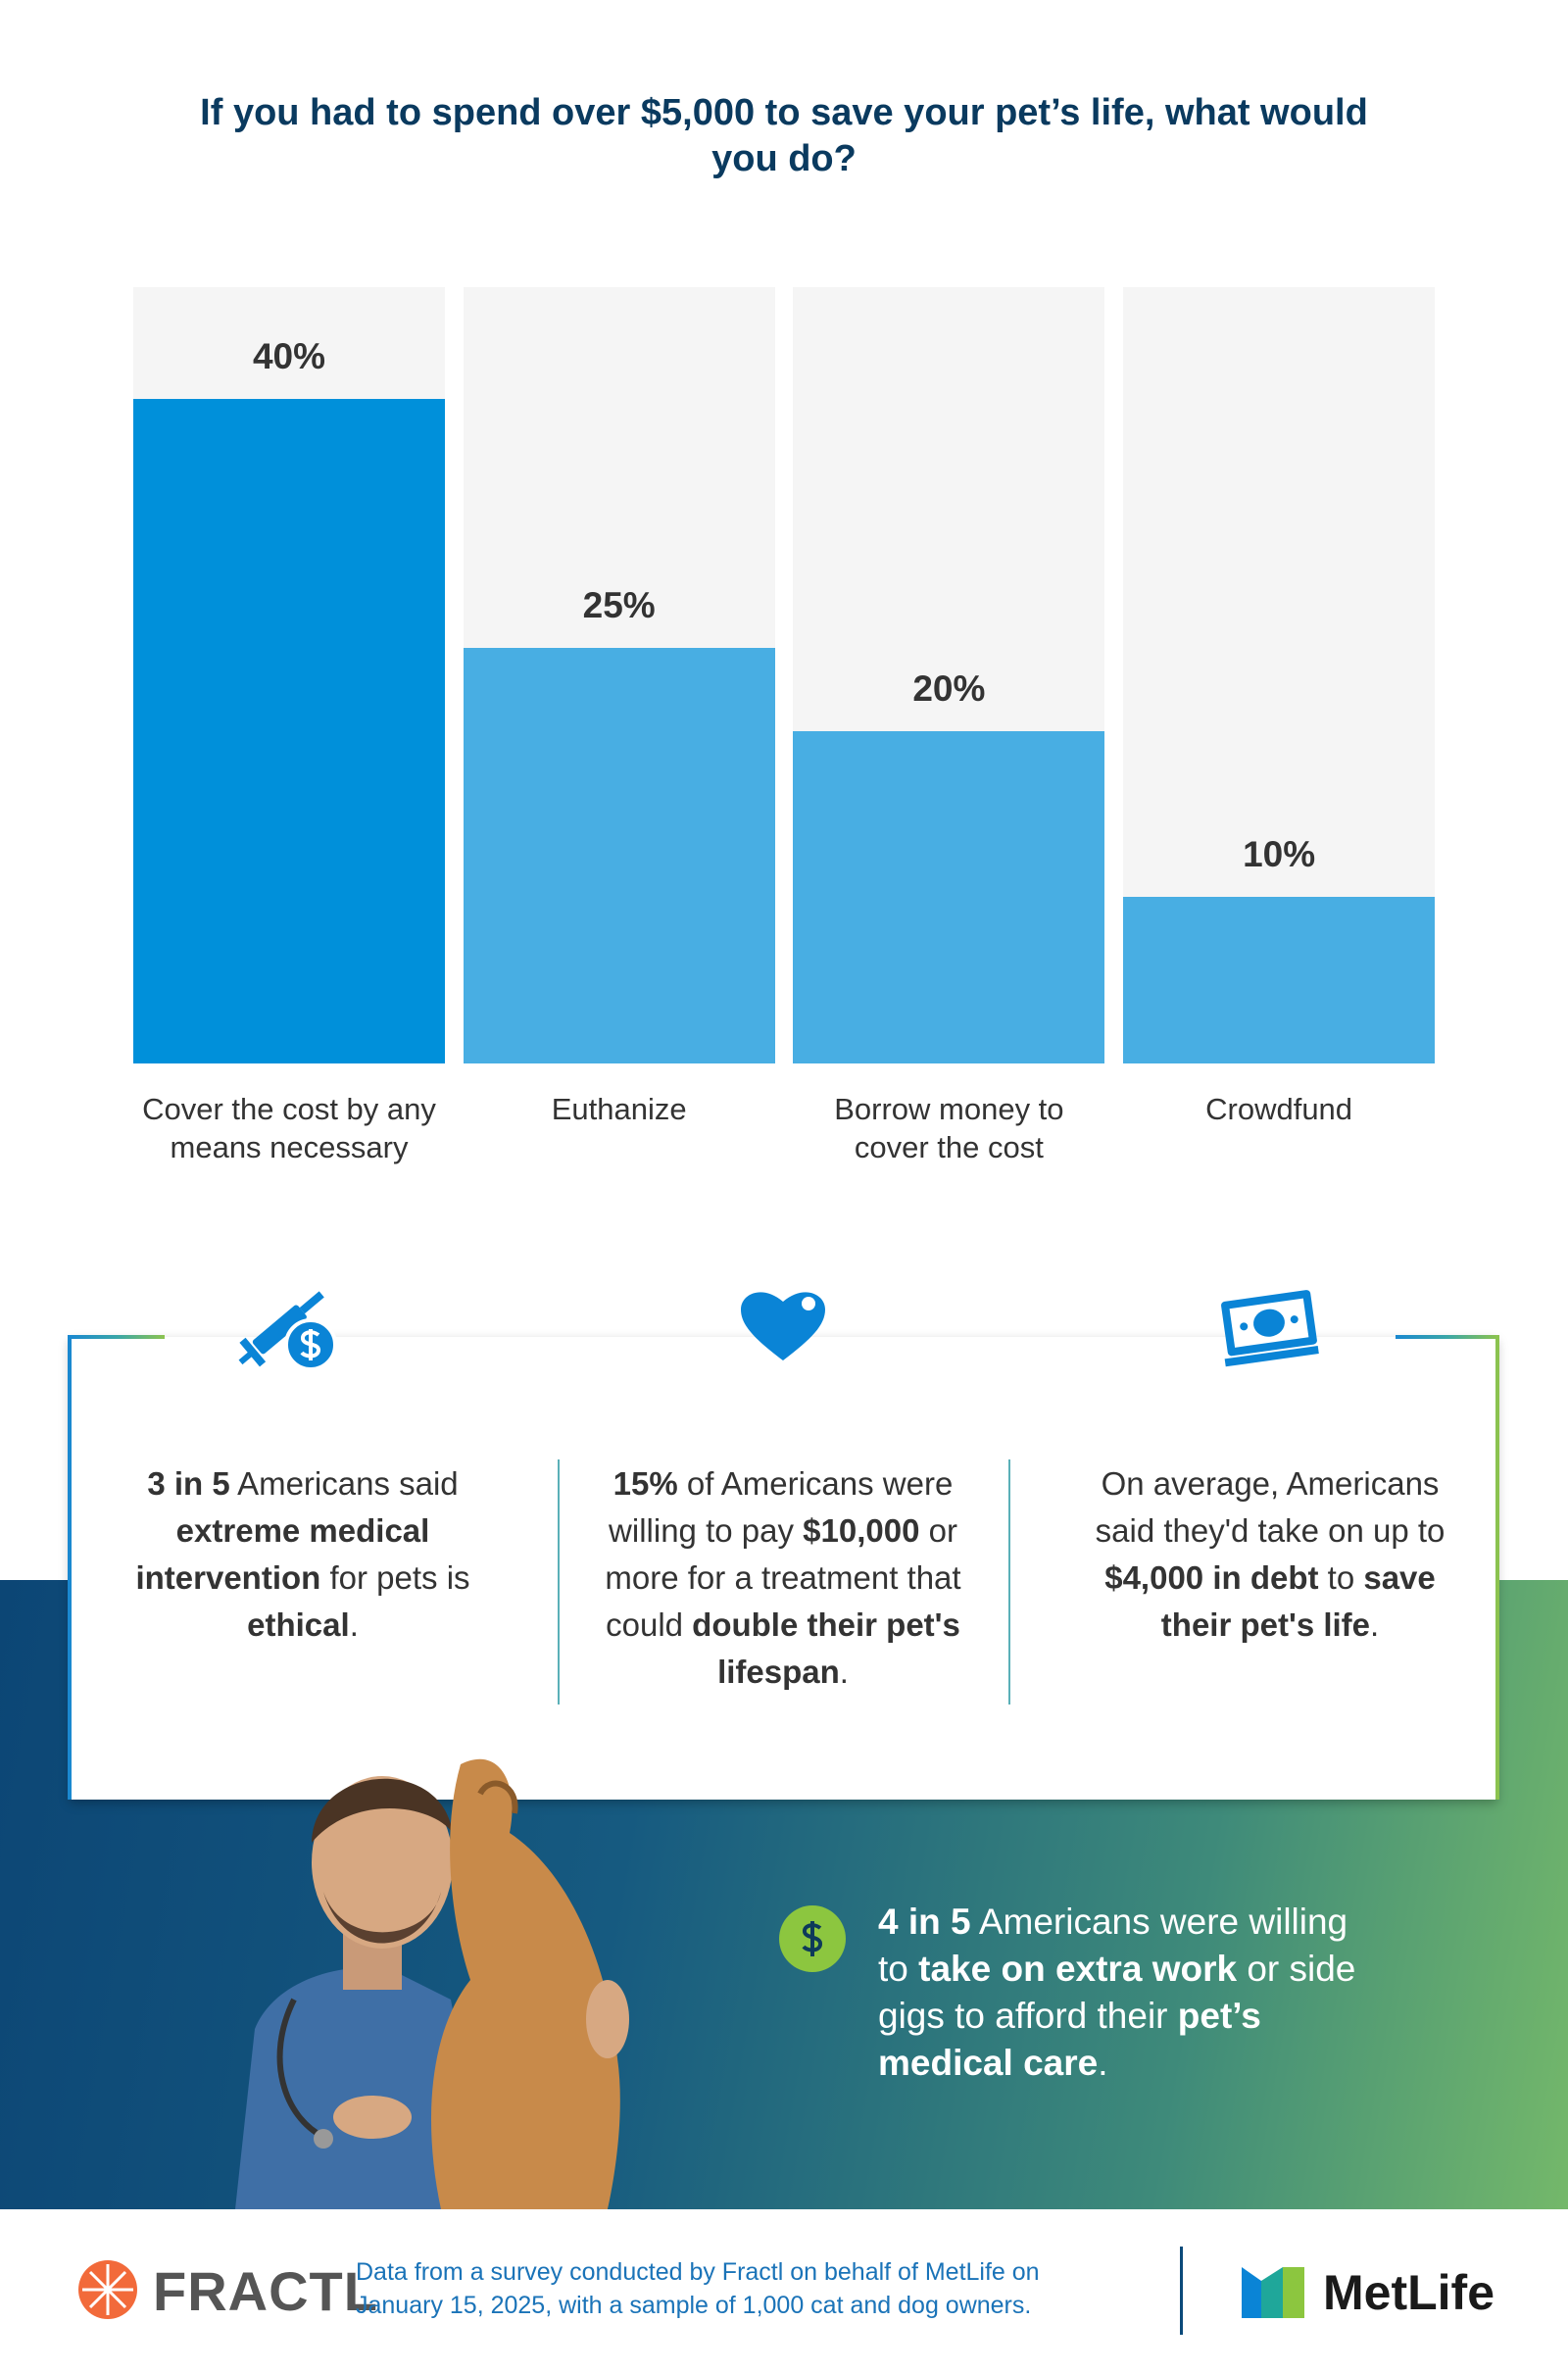  What do you see at coordinates (1117, 1993) in the screenshot?
I see `text-run: or side gigs to afford their` at bounding box center [1117, 1993].